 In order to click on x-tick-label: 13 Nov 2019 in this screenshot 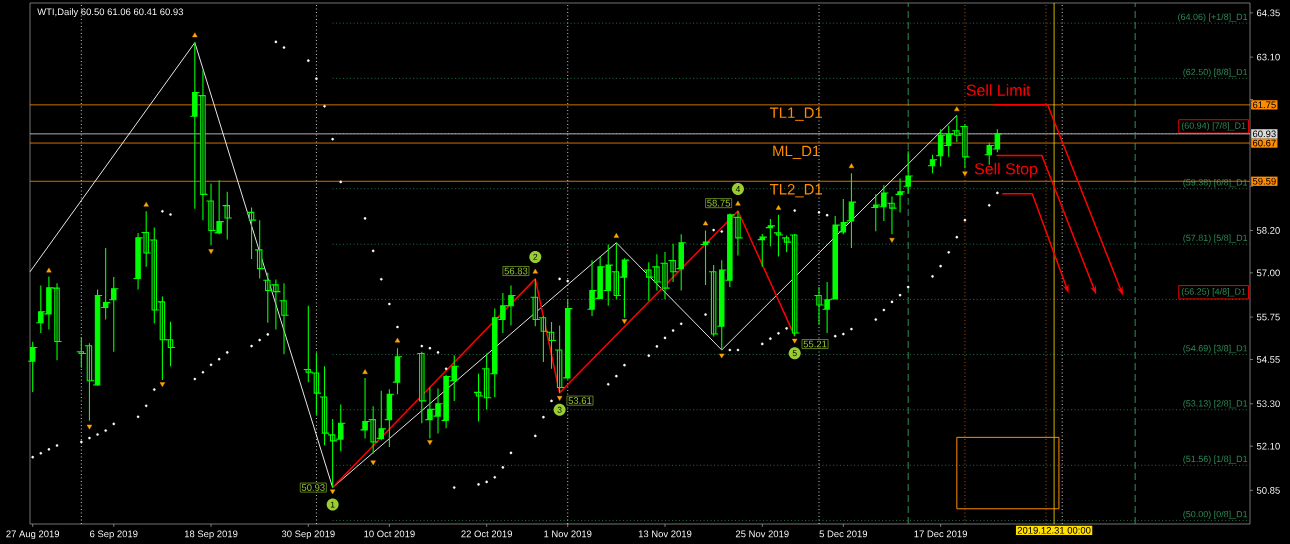, I will do `click(665, 534)`.